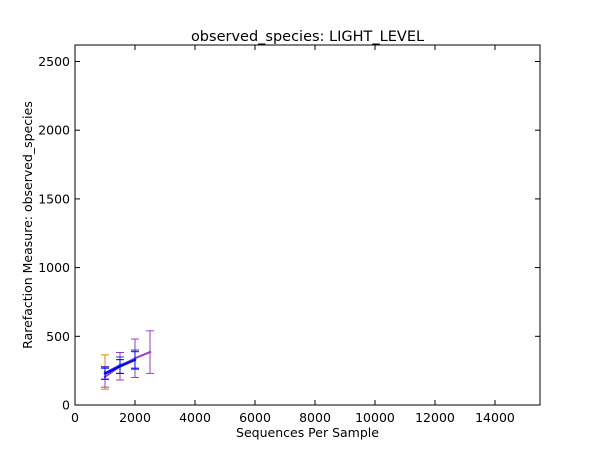 This screenshot has width=600, height=450. Describe the element at coordinates (66, 405) in the screenshot. I see `y-tick-label: 0` at that location.